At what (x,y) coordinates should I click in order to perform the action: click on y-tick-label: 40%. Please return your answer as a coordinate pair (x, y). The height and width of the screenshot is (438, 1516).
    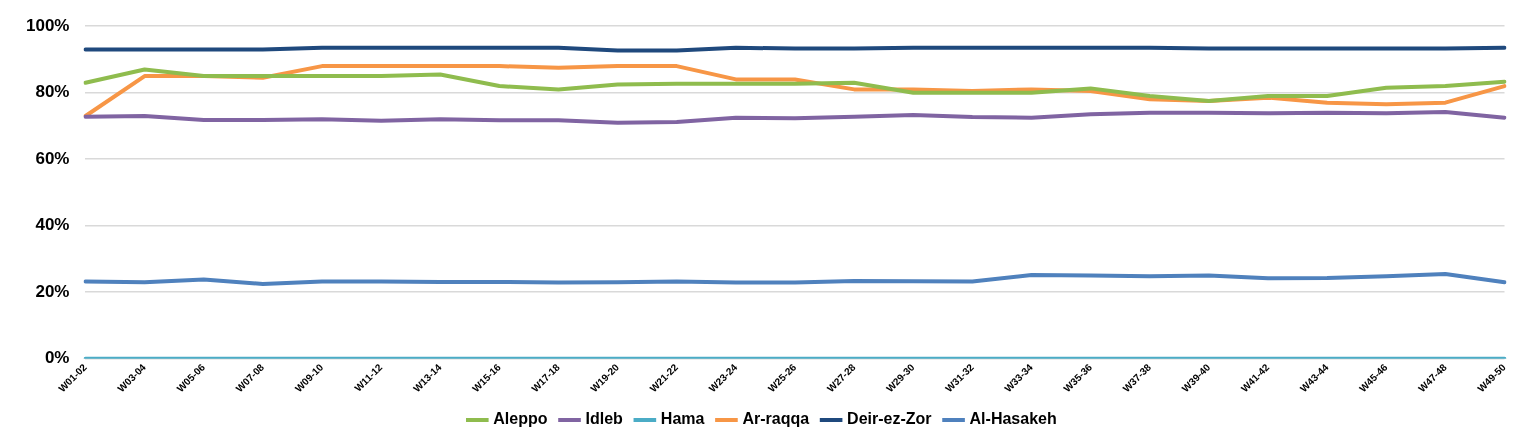
    Looking at the image, I should click on (52, 225).